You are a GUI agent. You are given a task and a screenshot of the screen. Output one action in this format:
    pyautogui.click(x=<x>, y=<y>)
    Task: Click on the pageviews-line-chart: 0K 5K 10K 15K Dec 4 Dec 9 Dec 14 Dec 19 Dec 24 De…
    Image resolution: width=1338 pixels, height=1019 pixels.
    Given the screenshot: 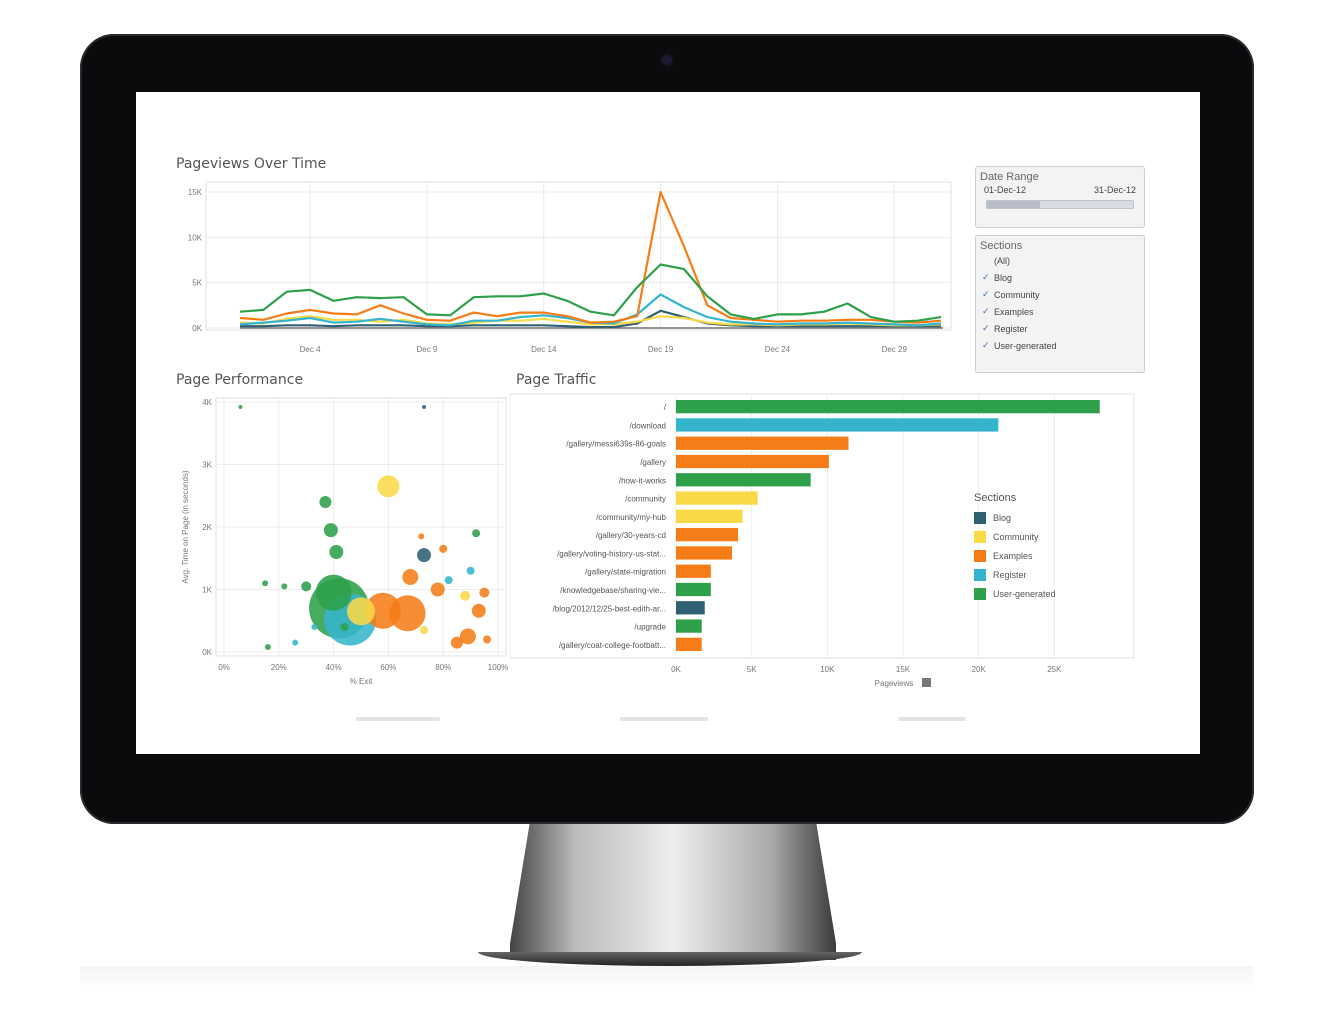 What is the action you would take?
    pyautogui.click(x=566, y=269)
    